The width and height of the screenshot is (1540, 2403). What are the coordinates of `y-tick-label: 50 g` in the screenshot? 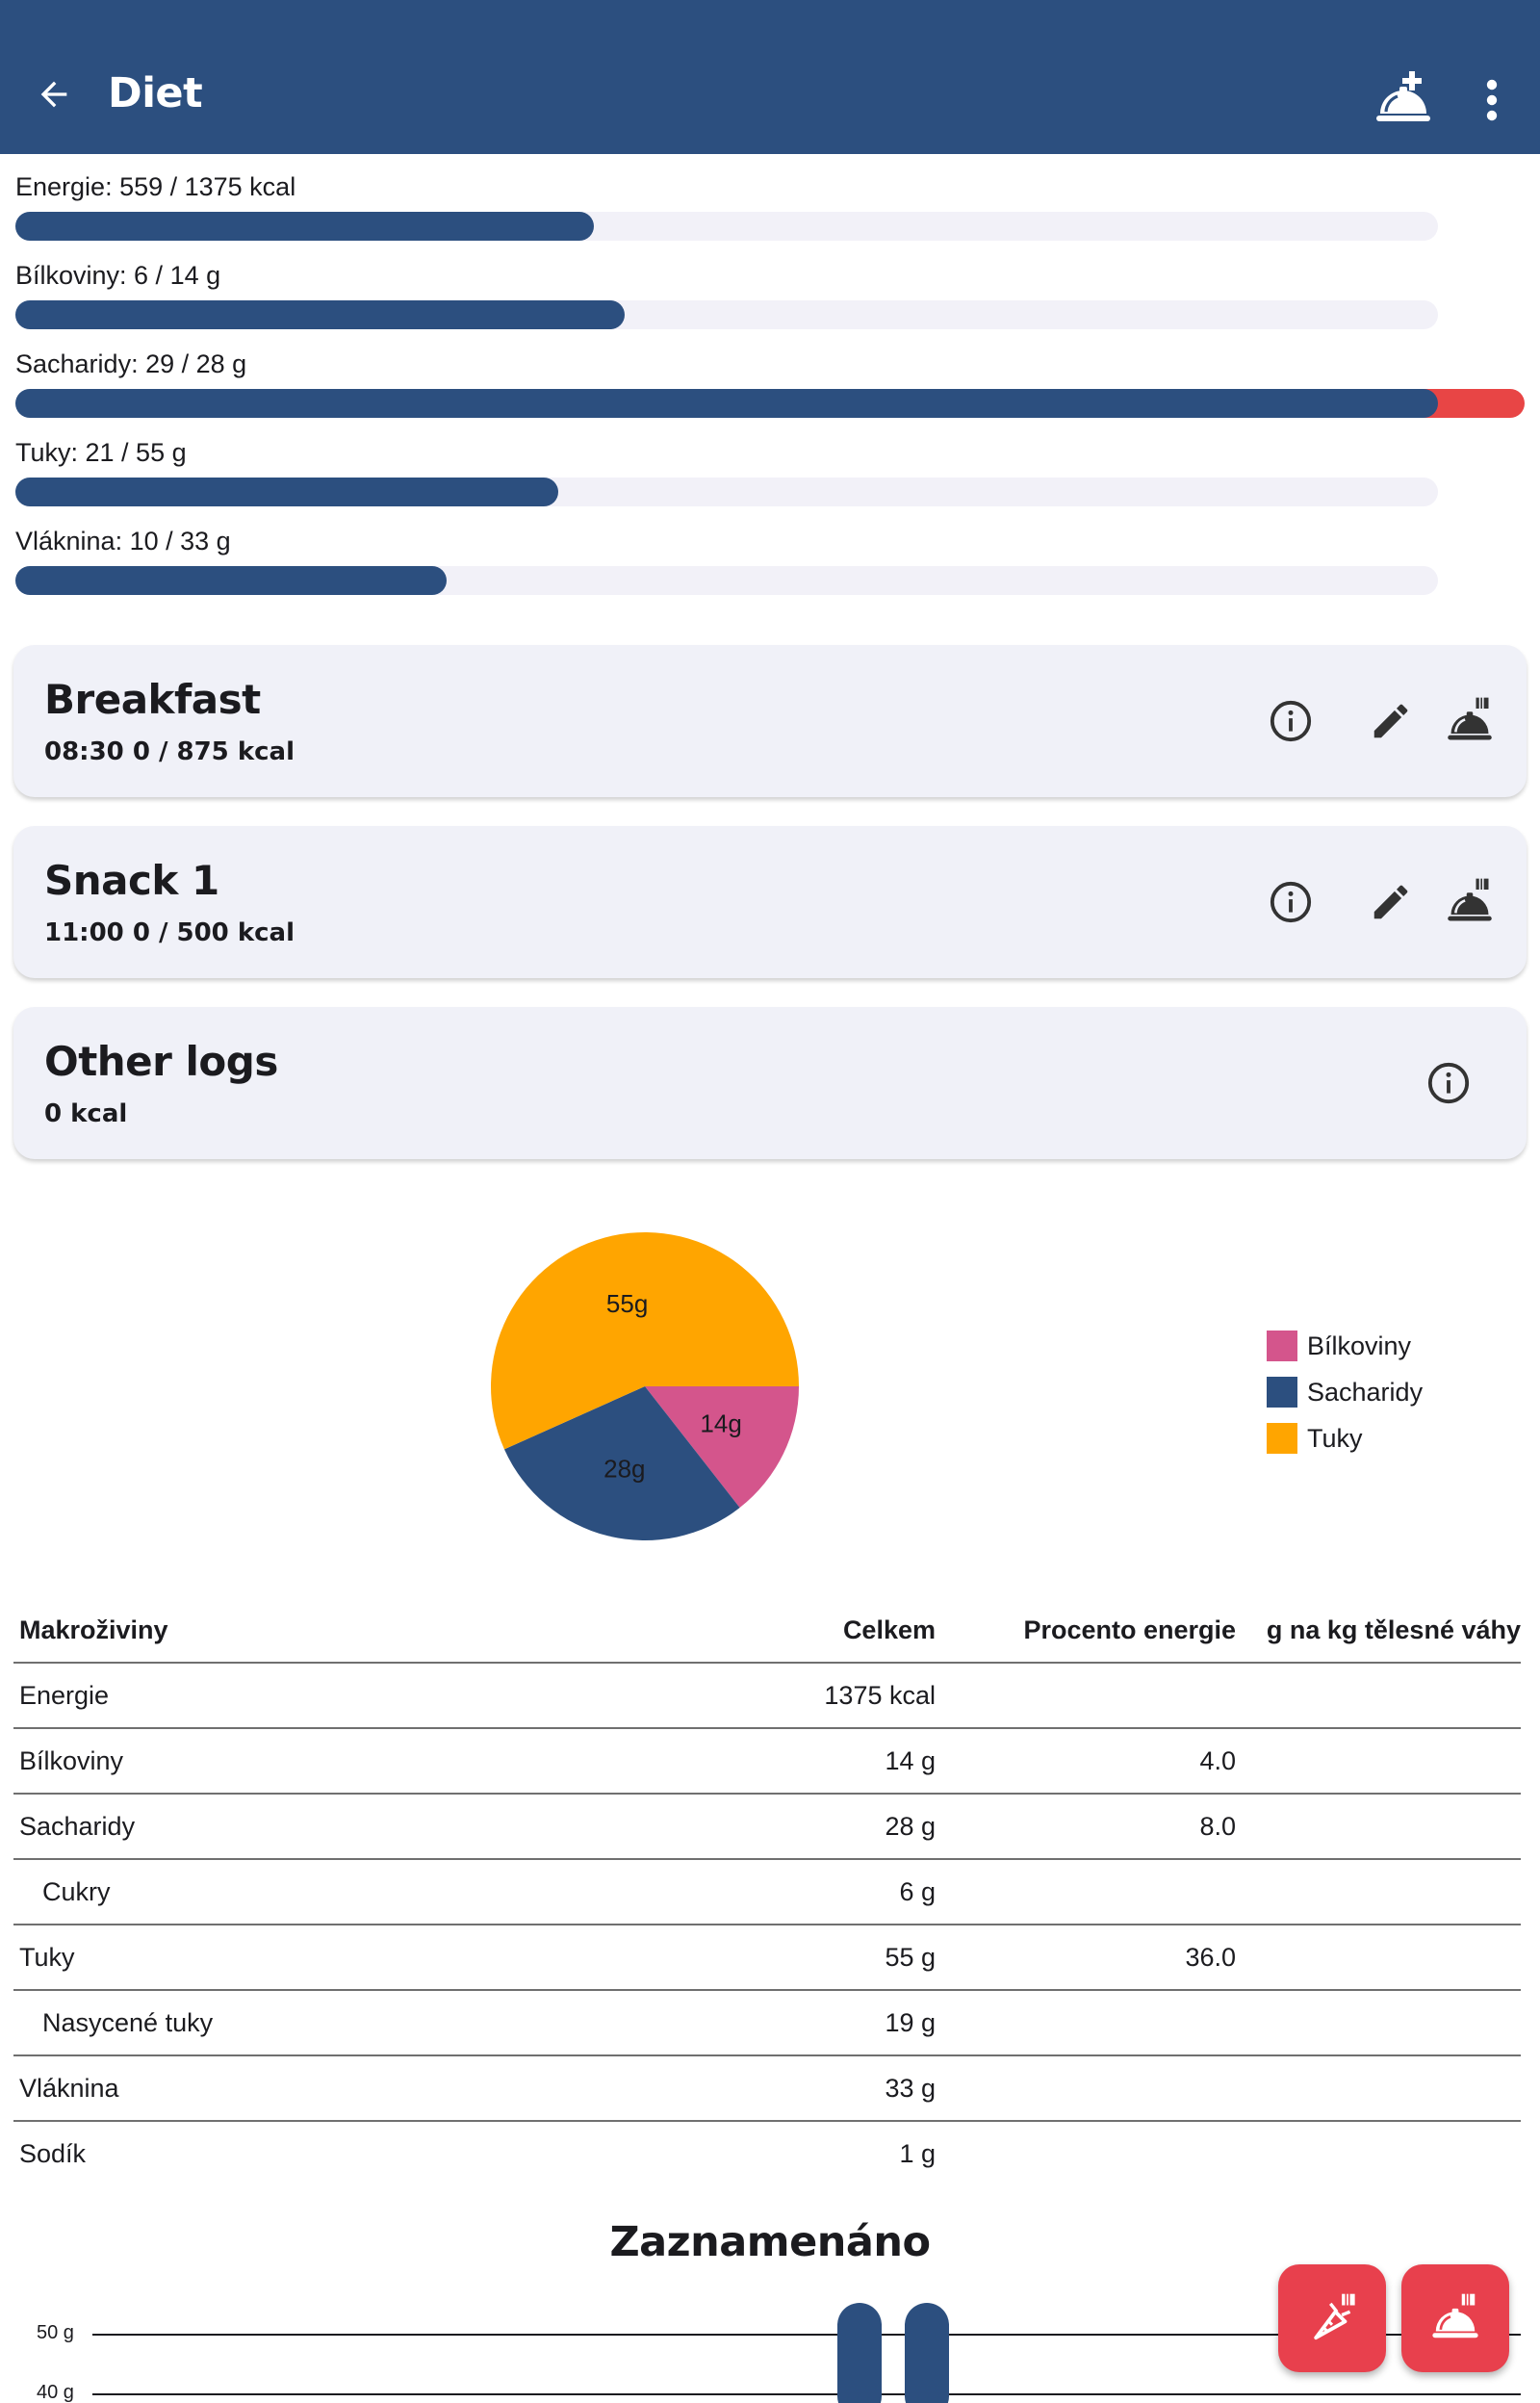 It's located at (55, 2332).